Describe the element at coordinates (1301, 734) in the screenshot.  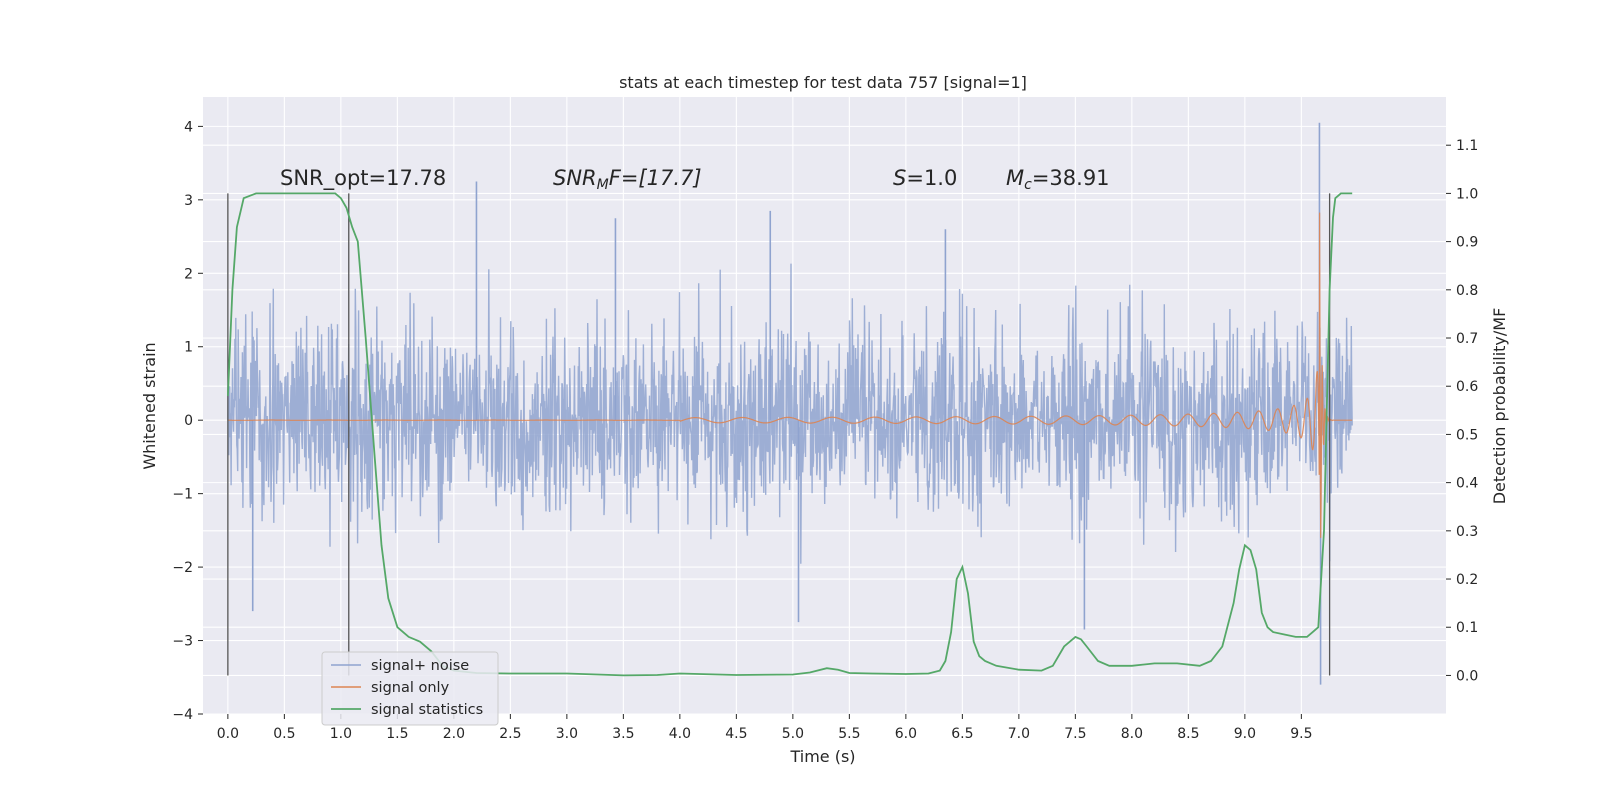
I see `x-tick-label: 9.5` at that location.